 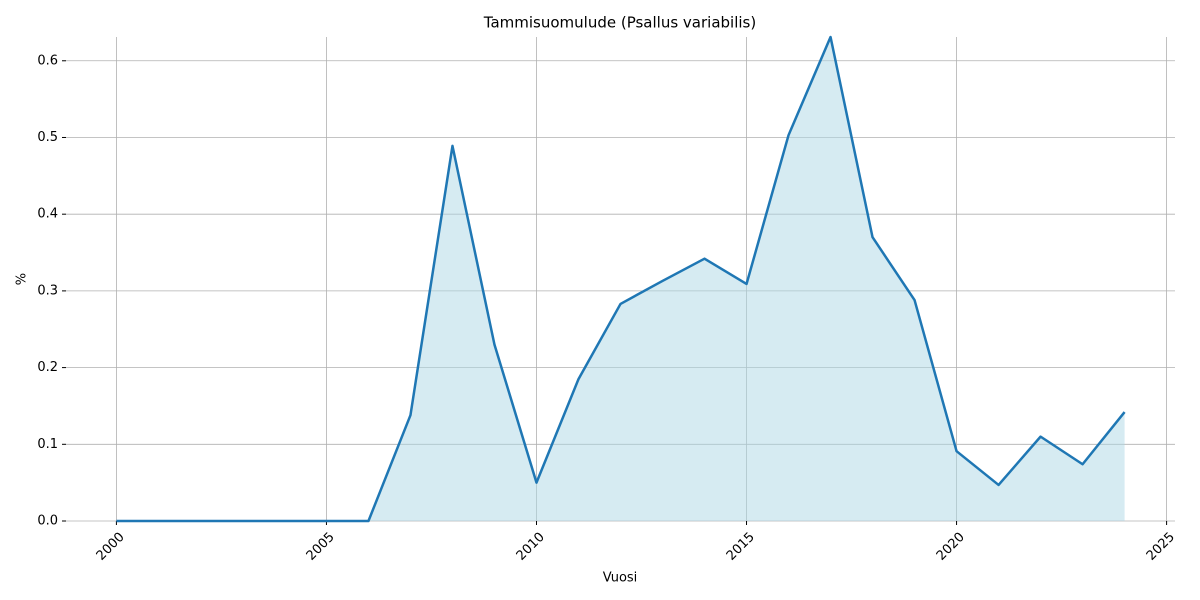 What do you see at coordinates (741, 547) in the screenshot?
I see `x-tick-label: 2015` at bounding box center [741, 547].